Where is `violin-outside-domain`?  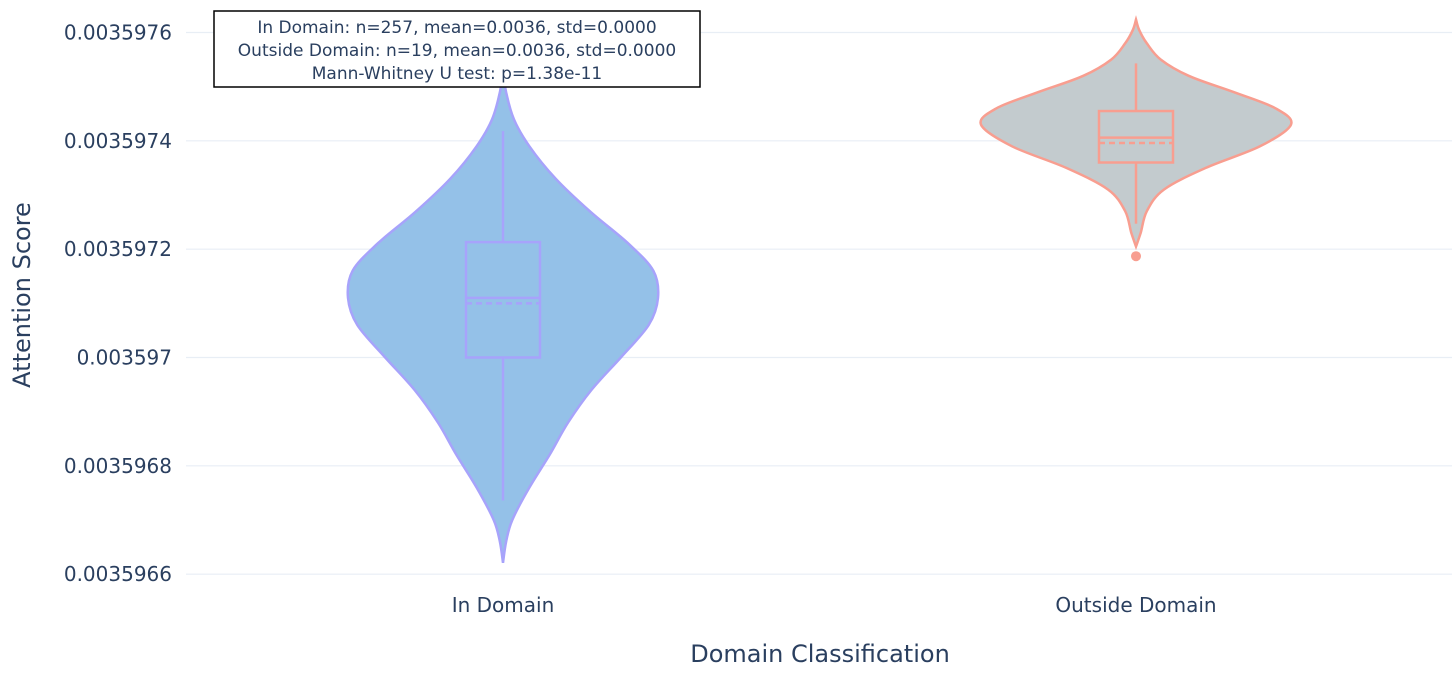
violin-outside-domain is located at coordinates (1136, 138).